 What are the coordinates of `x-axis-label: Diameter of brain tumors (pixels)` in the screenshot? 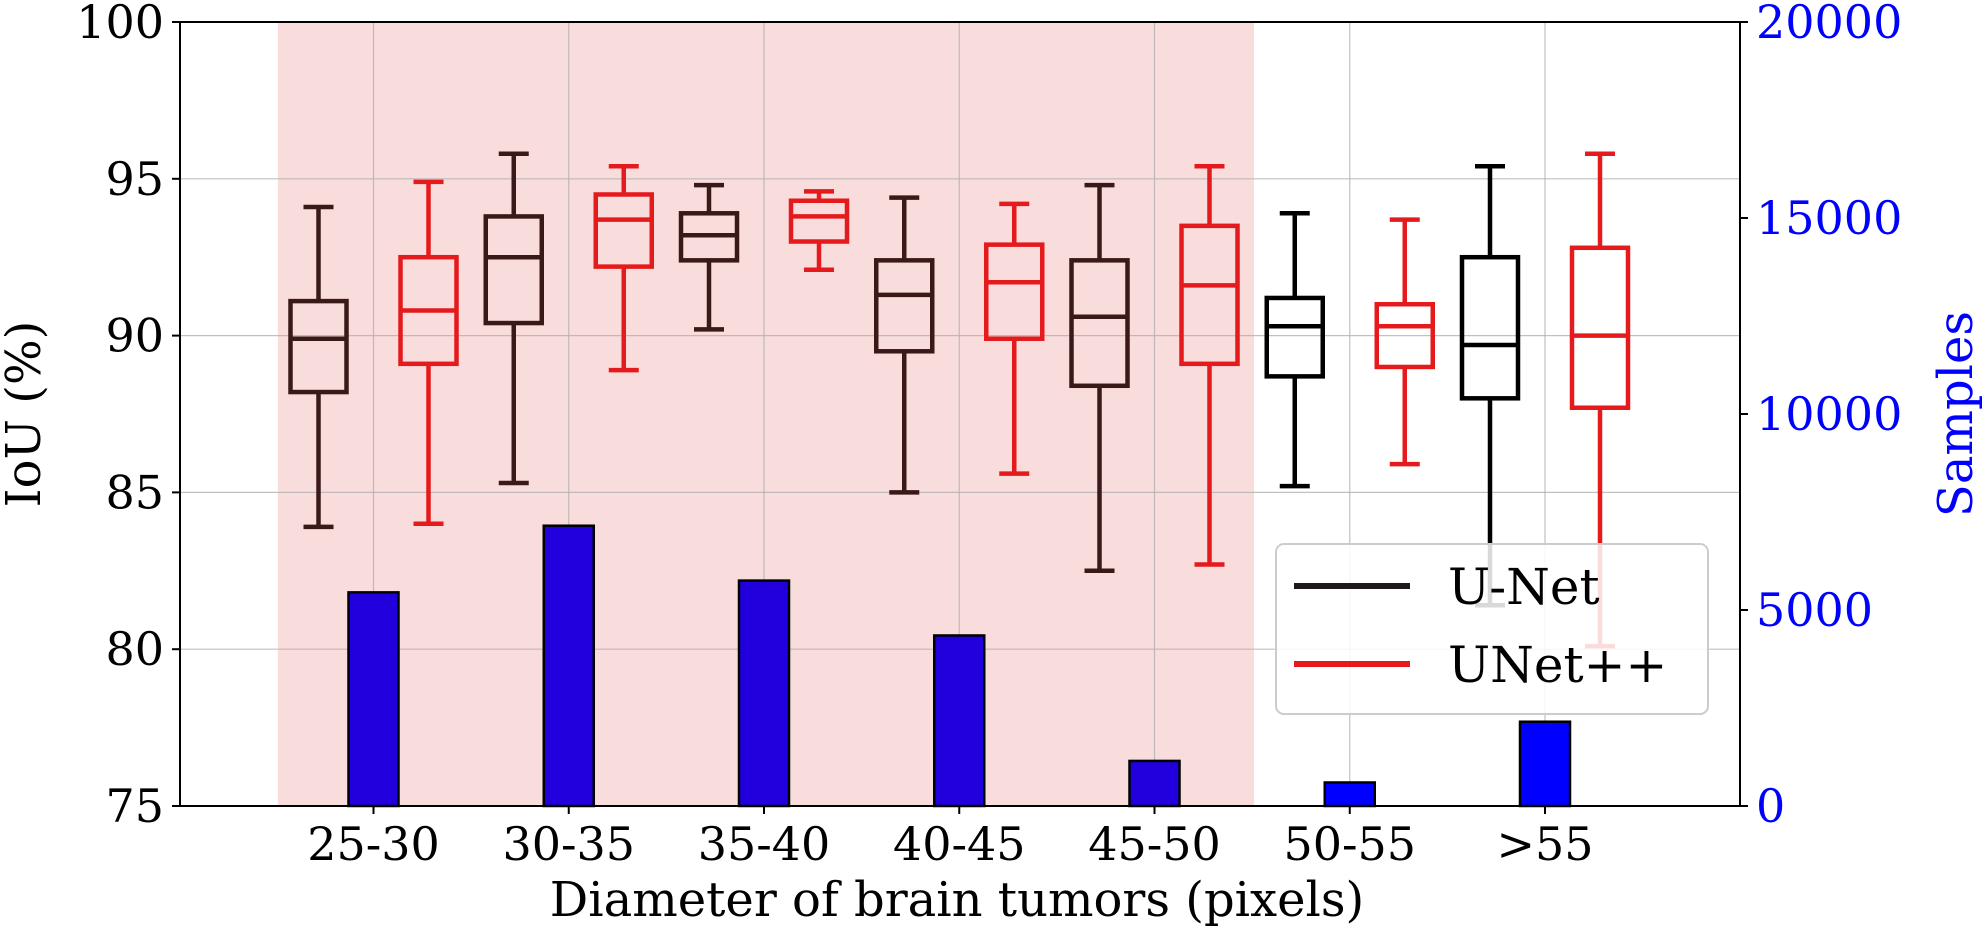 It's located at (957, 900).